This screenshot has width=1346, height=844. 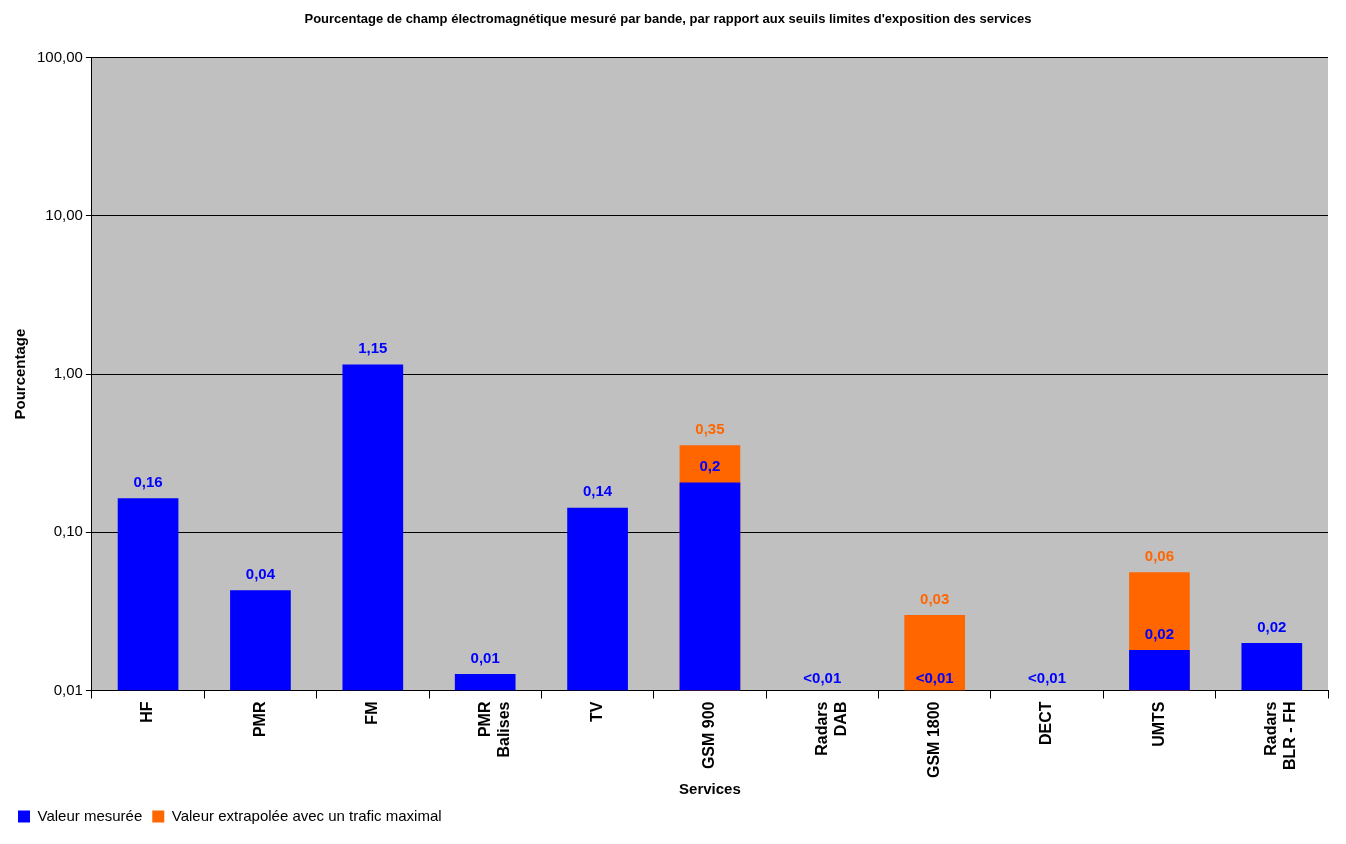 I want to click on x-tick-label: FM, so click(x=372, y=713).